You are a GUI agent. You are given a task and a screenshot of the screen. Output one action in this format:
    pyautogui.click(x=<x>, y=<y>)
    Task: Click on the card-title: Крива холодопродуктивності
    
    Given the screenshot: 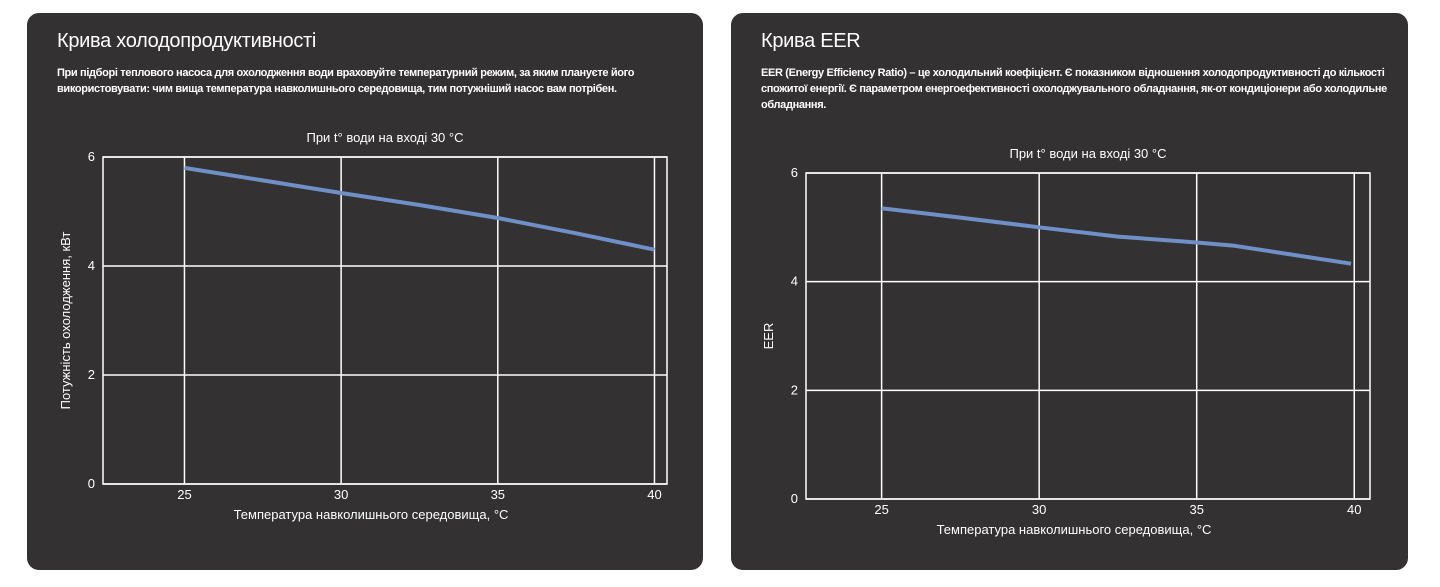 What is the action you would take?
    pyautogui.click(x=187, y=41)
    